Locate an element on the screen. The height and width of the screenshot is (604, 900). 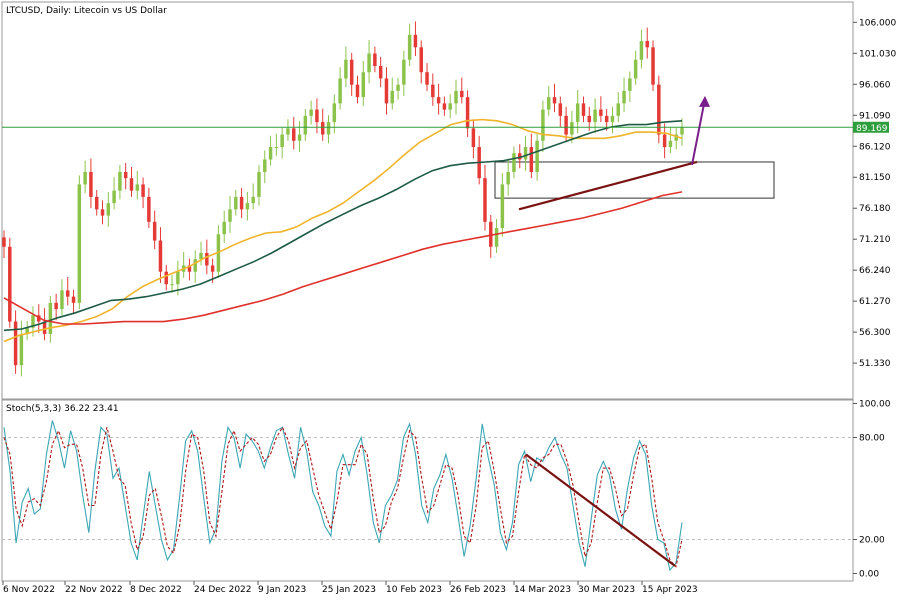
stochastic-axis-ticks: 100.00 80.00 20.00 0.00 is located at coordinates (872, 490).